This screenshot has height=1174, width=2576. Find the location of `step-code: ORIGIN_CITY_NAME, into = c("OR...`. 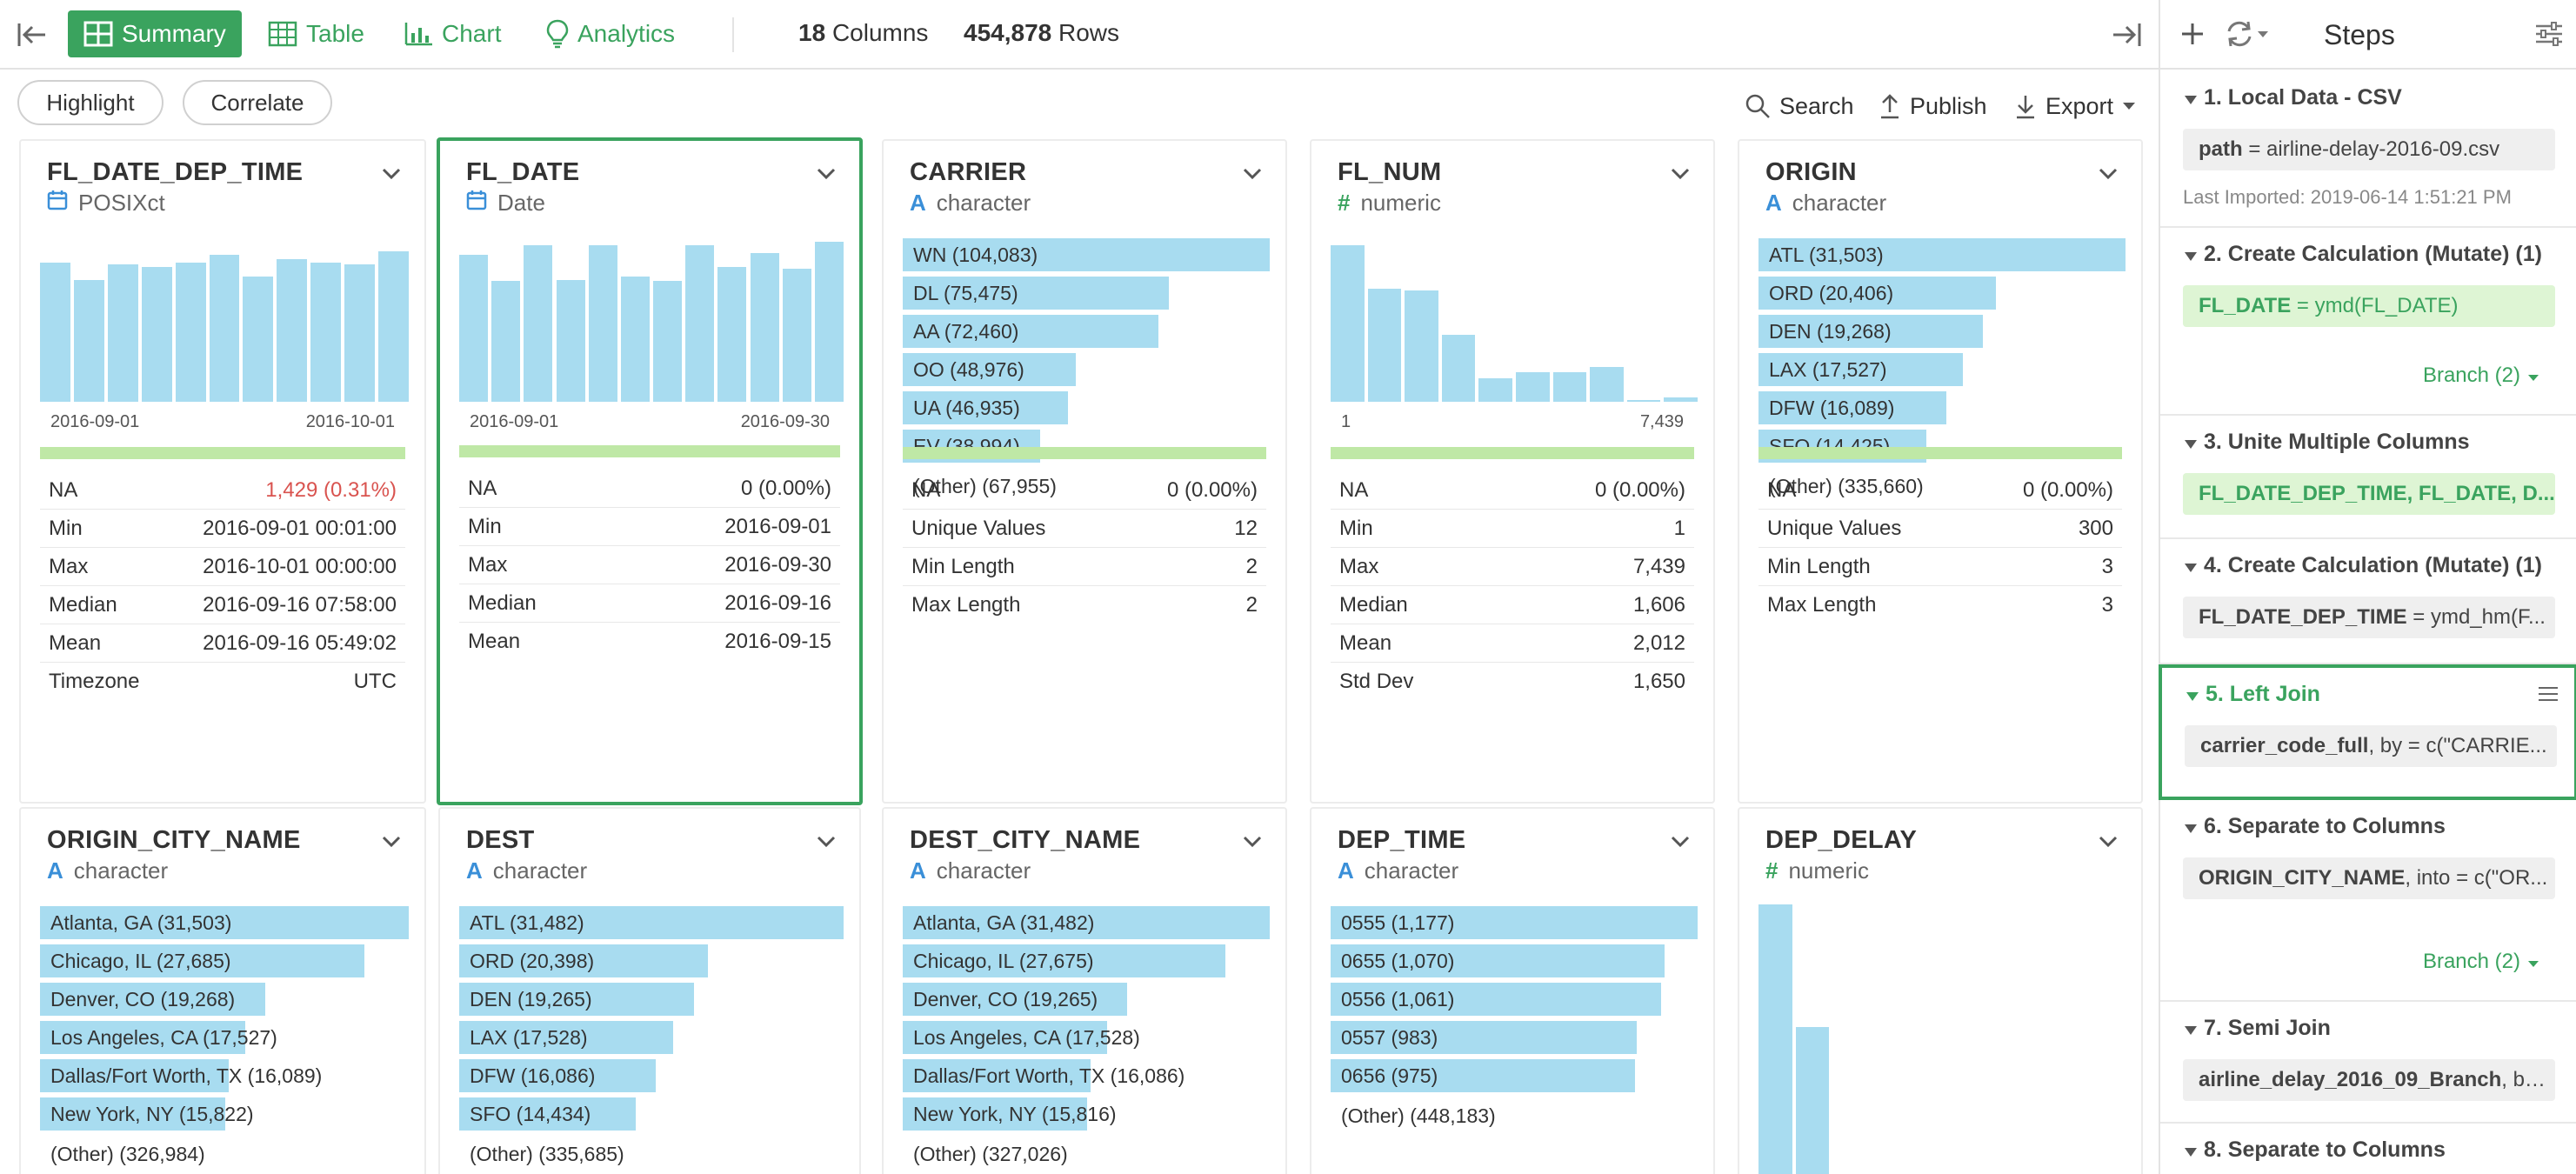

step-code: ORIGIN_CITY_NAME, into = c("OR... is located at coordinates (2369, 878).